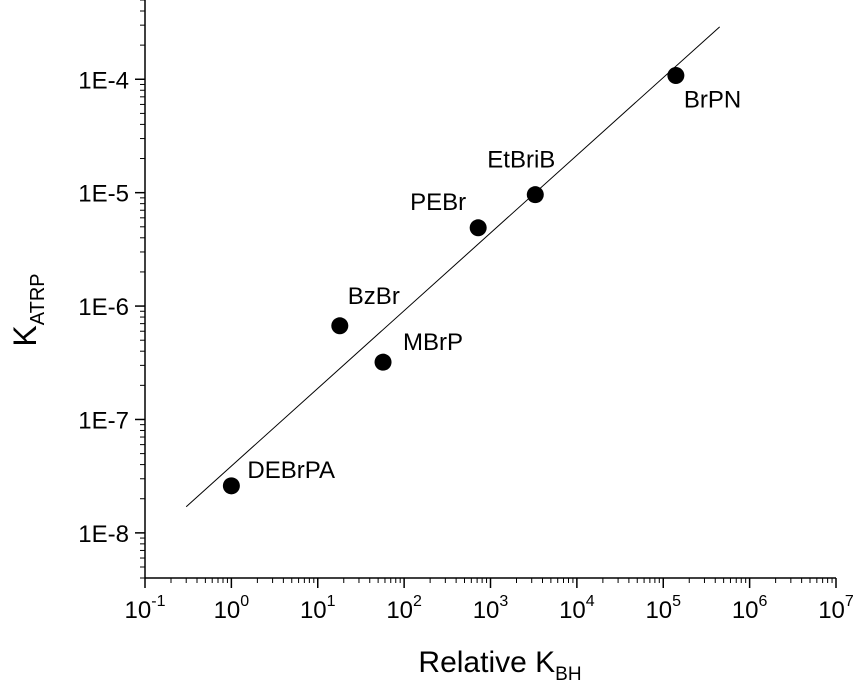 This screenshot has width=856, height=688. I want to click on x-tick-label: 10³, so click(491, 608).